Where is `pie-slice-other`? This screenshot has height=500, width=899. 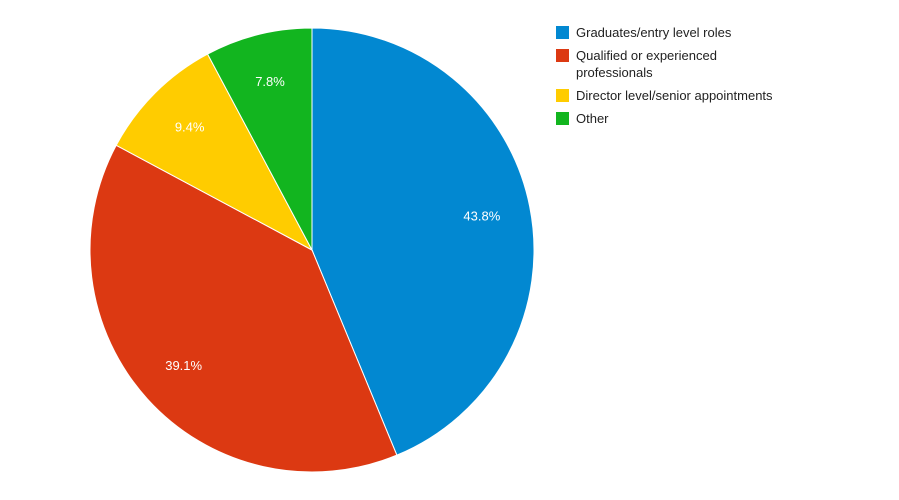 pie-slice-other is located at coordinates (259, 139).